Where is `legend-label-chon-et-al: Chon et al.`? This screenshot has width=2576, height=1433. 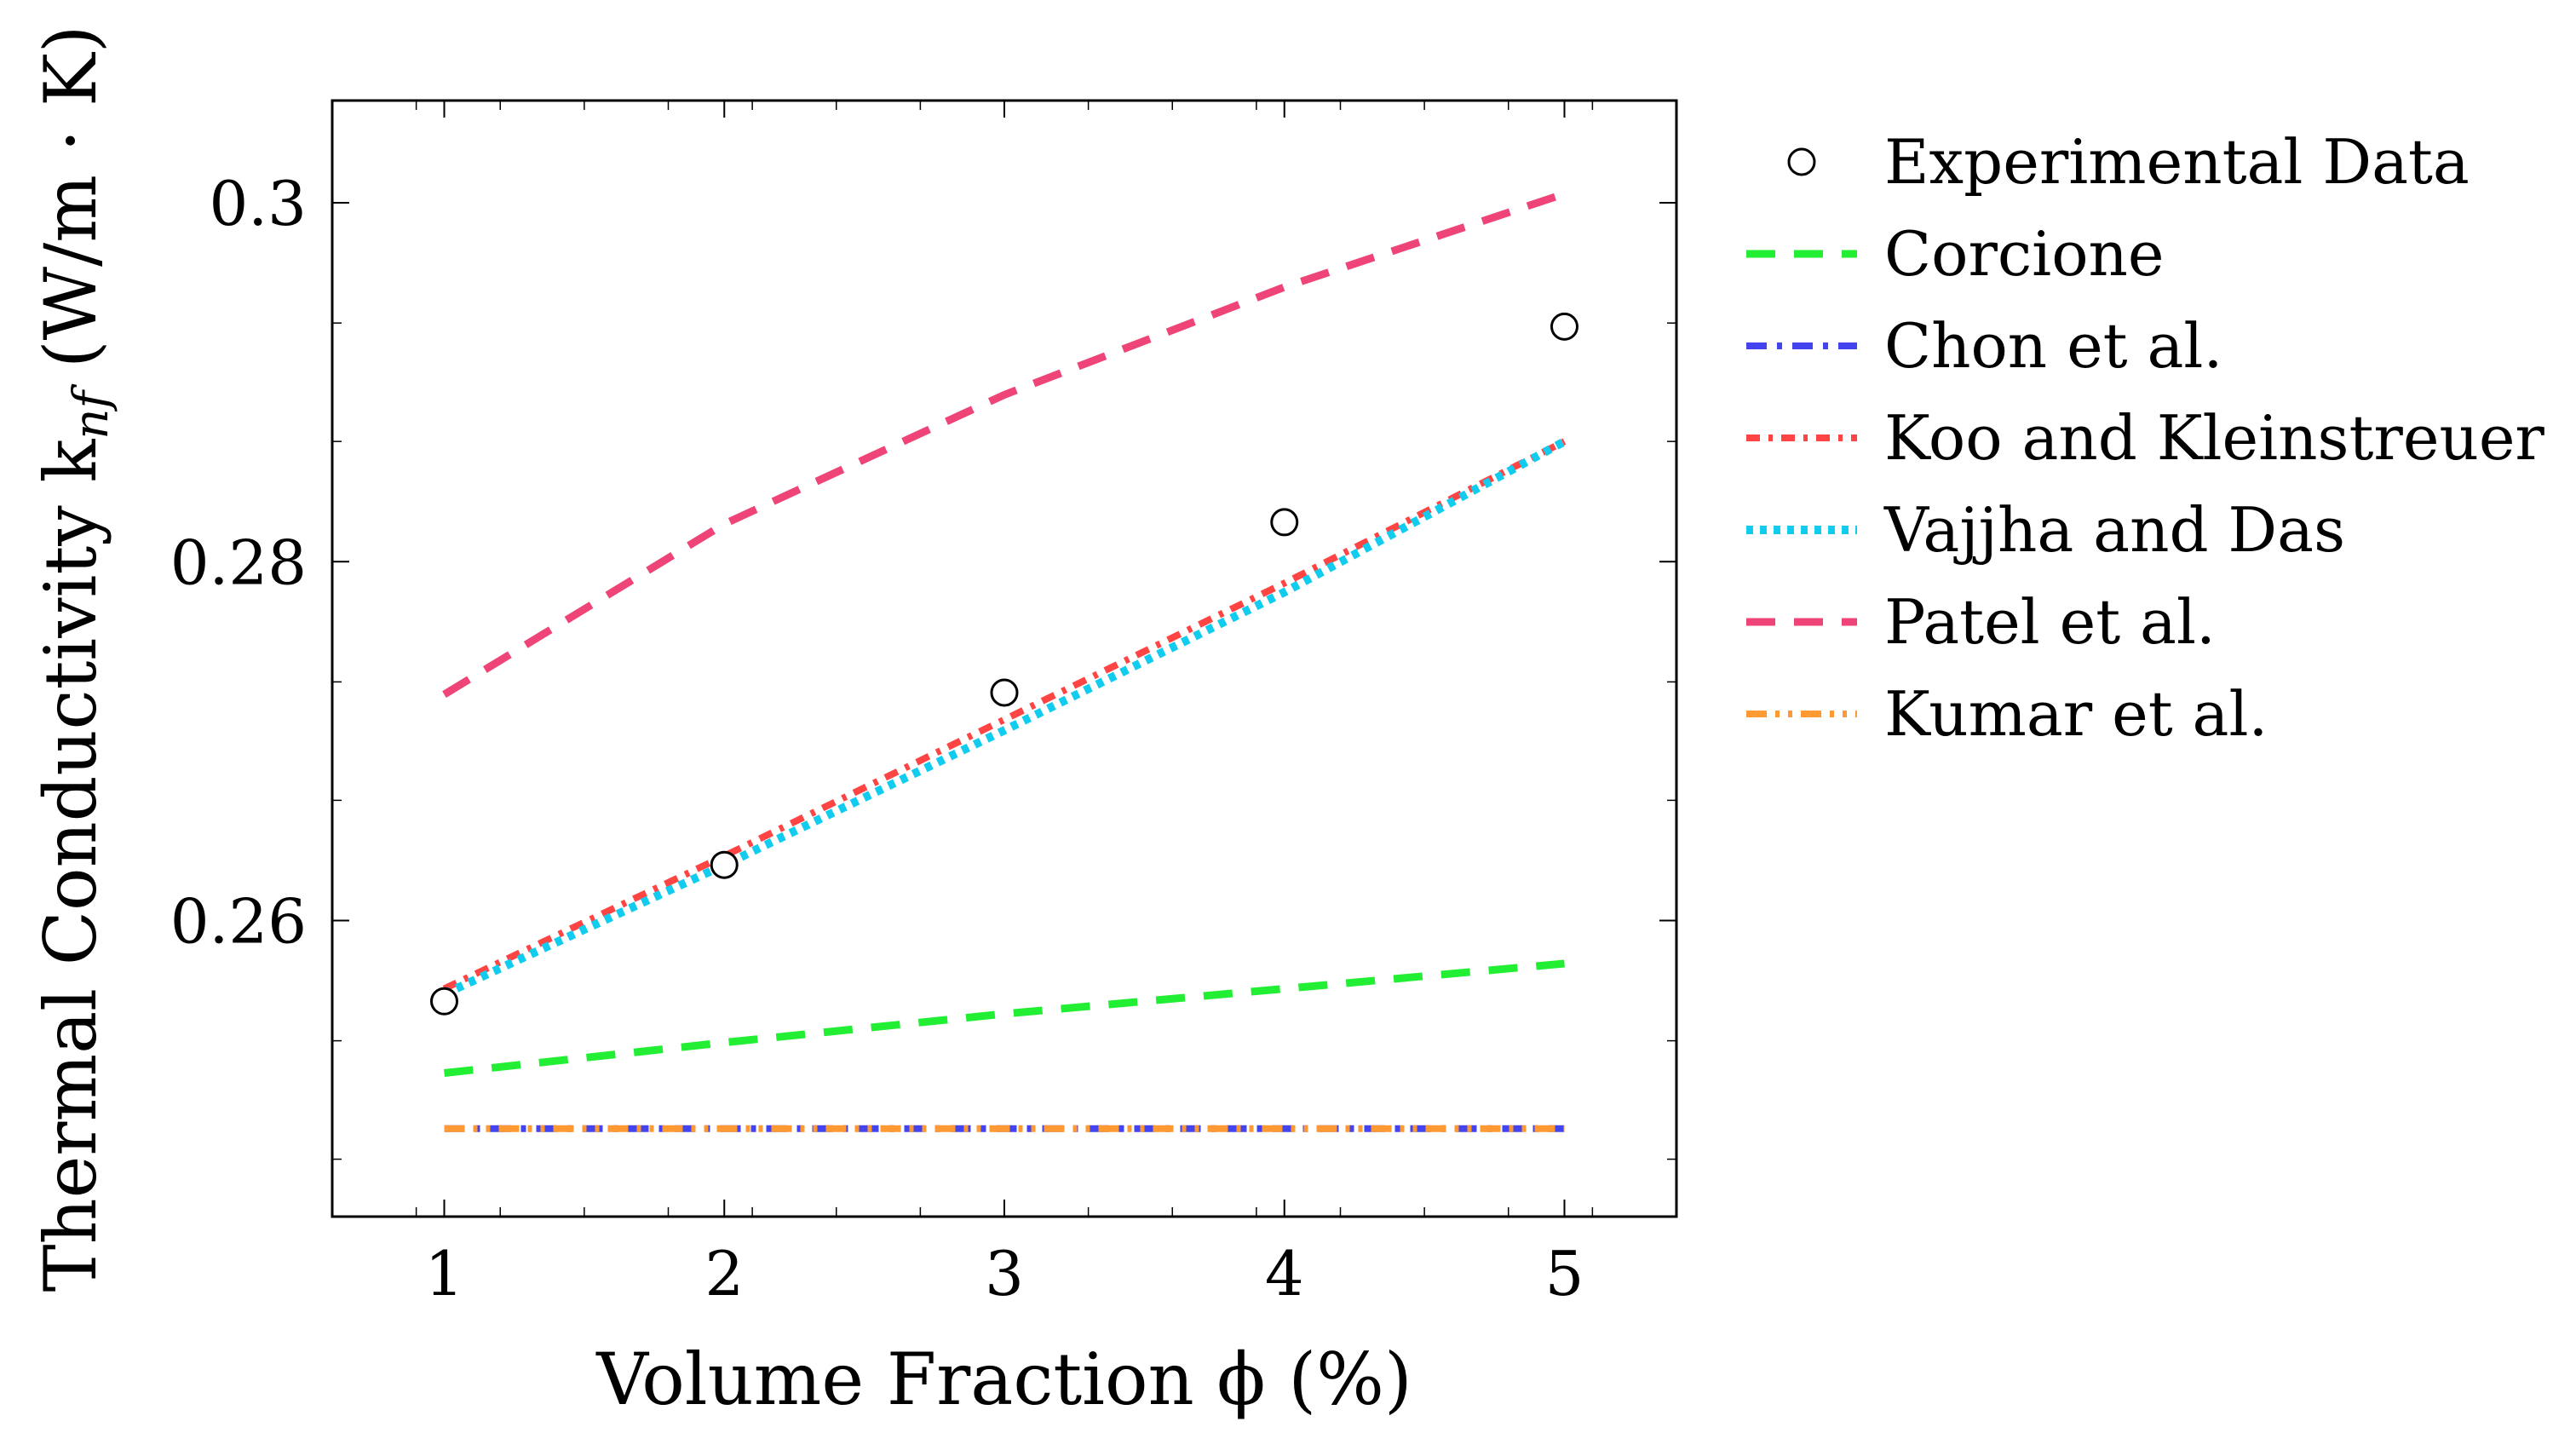
legend-label-chon-et-al: Chon et al. is located at coordinates (2053, 346).